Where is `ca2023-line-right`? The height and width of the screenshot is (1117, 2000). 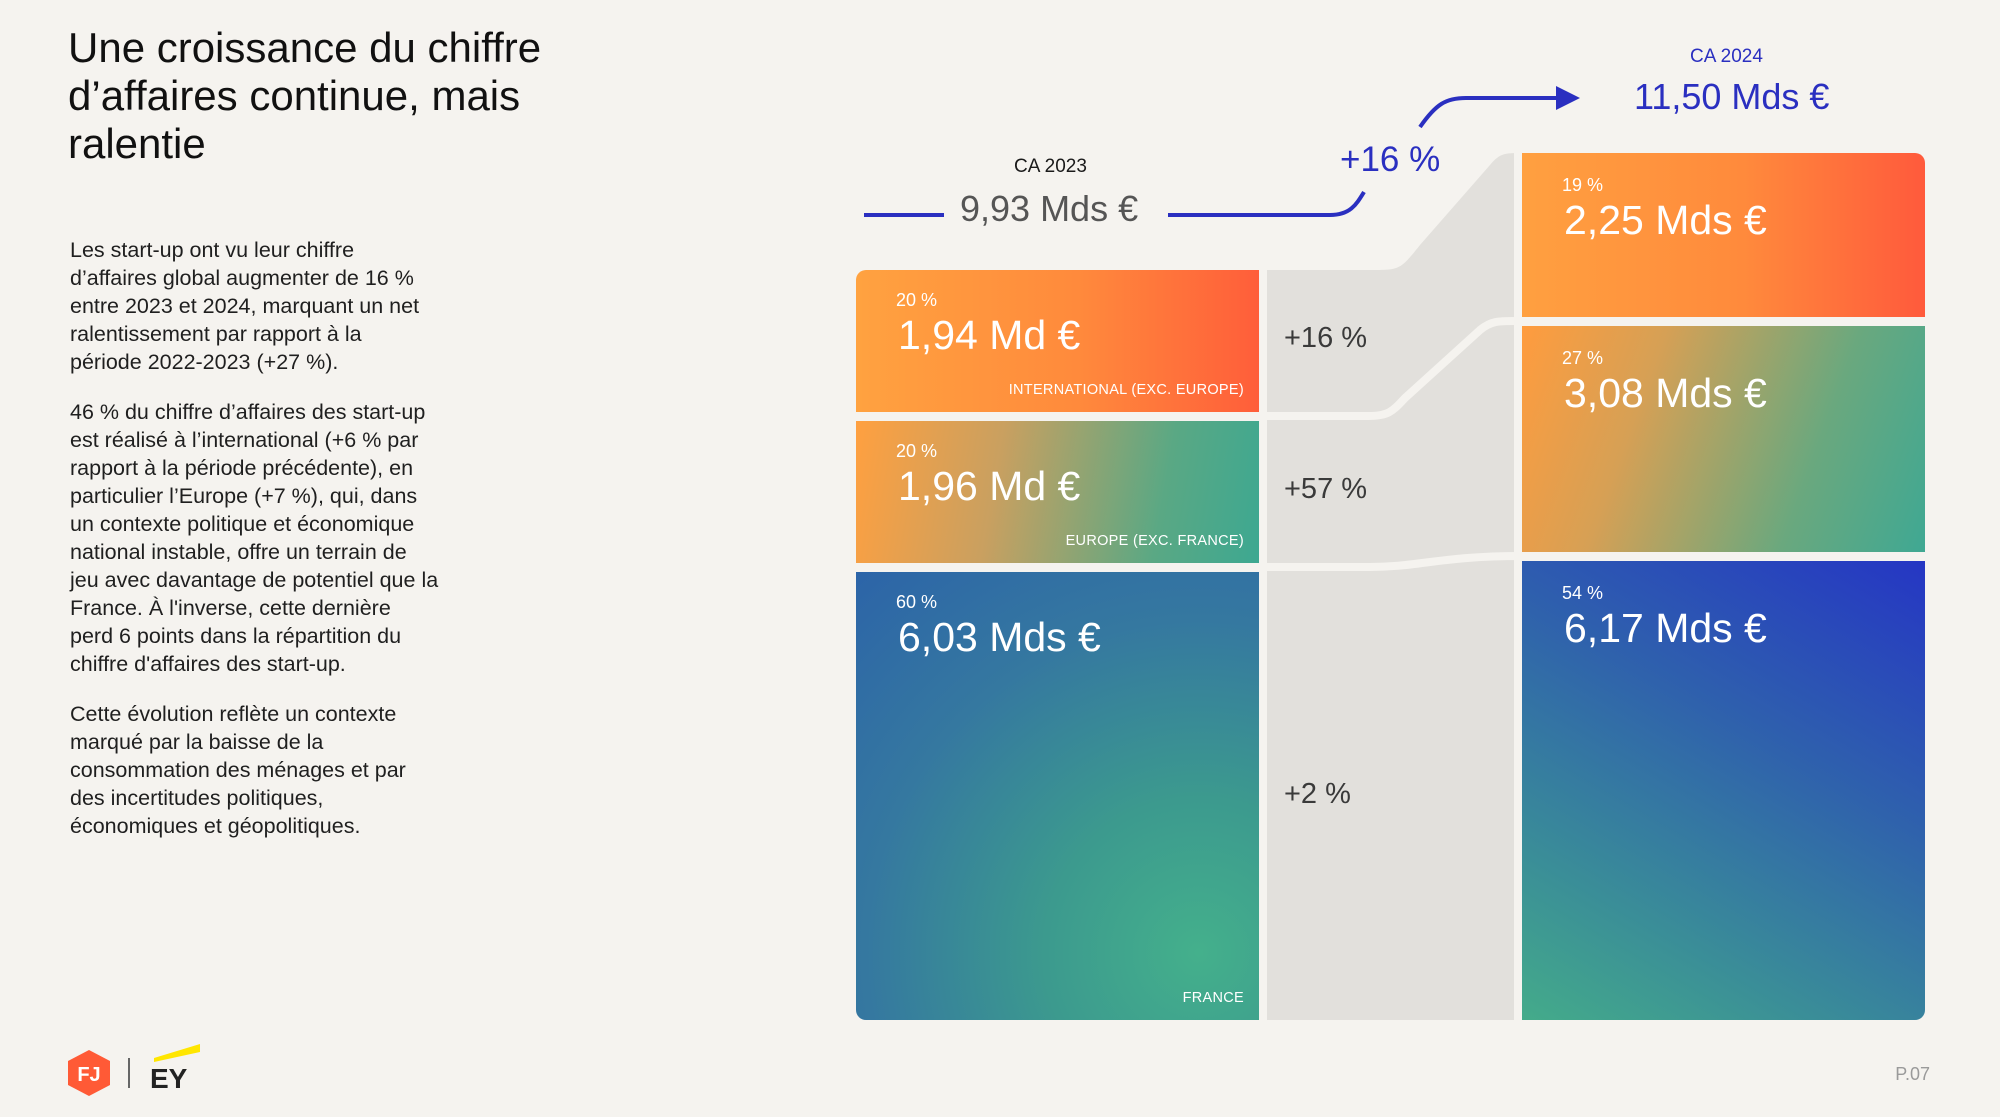
ca2023-line-right is located at coordinates (1267, 203).